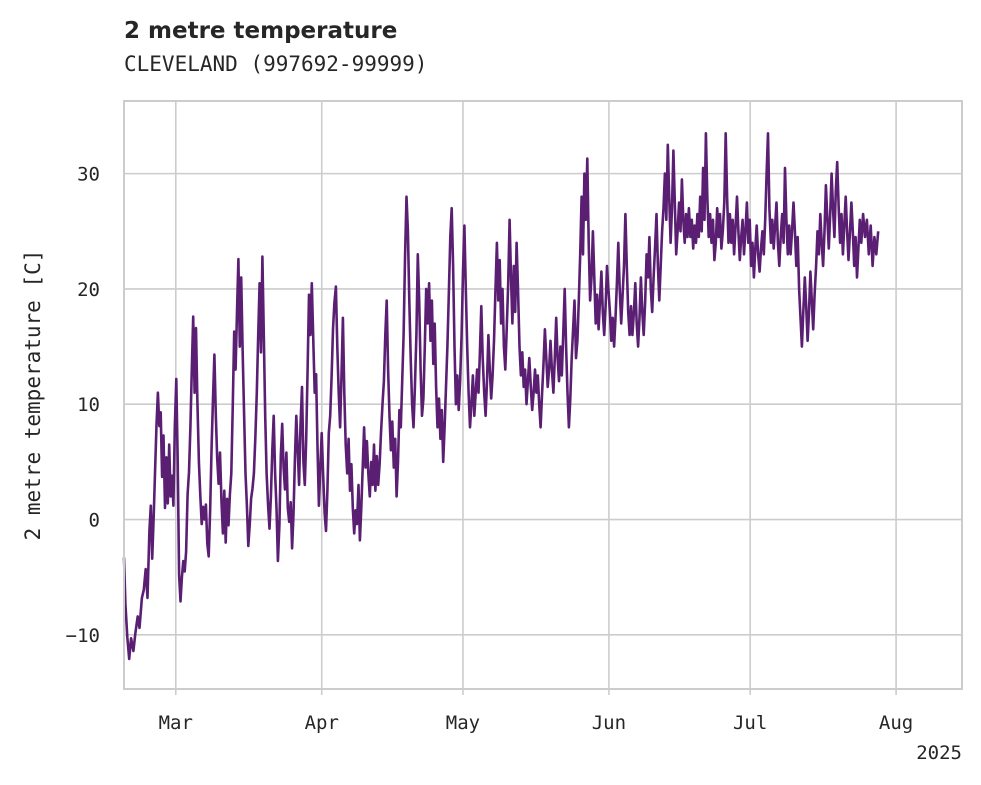  Describe the element at coordinates (609, 723) in the screenshot. I see `x-tick-label: Jun` at that location.